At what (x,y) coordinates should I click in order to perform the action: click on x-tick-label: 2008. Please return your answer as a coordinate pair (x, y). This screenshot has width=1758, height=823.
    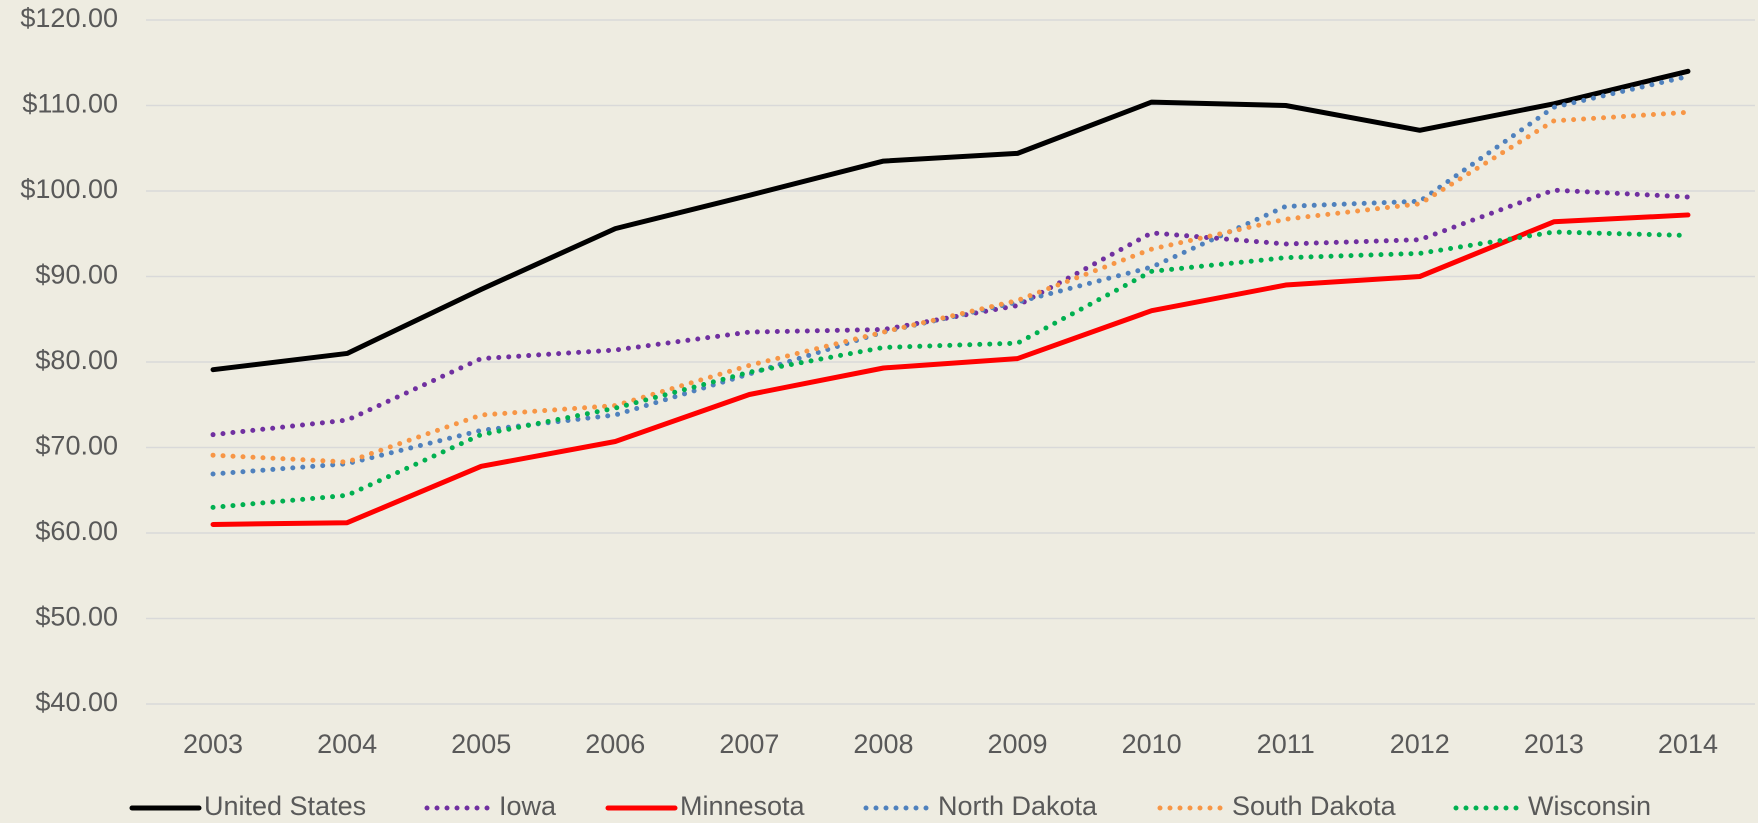
    Looking at the image, I should click on (883, 744).